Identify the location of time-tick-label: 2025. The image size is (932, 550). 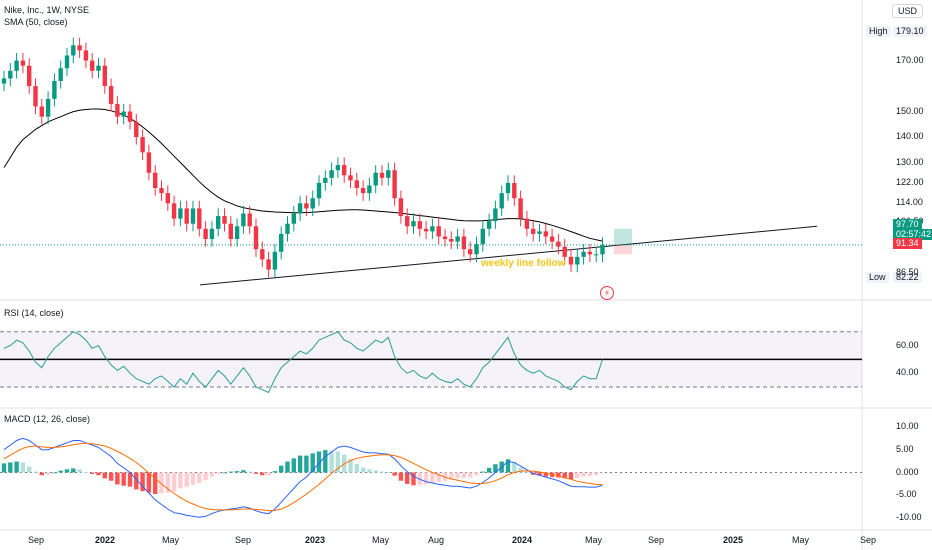
(733, 540).